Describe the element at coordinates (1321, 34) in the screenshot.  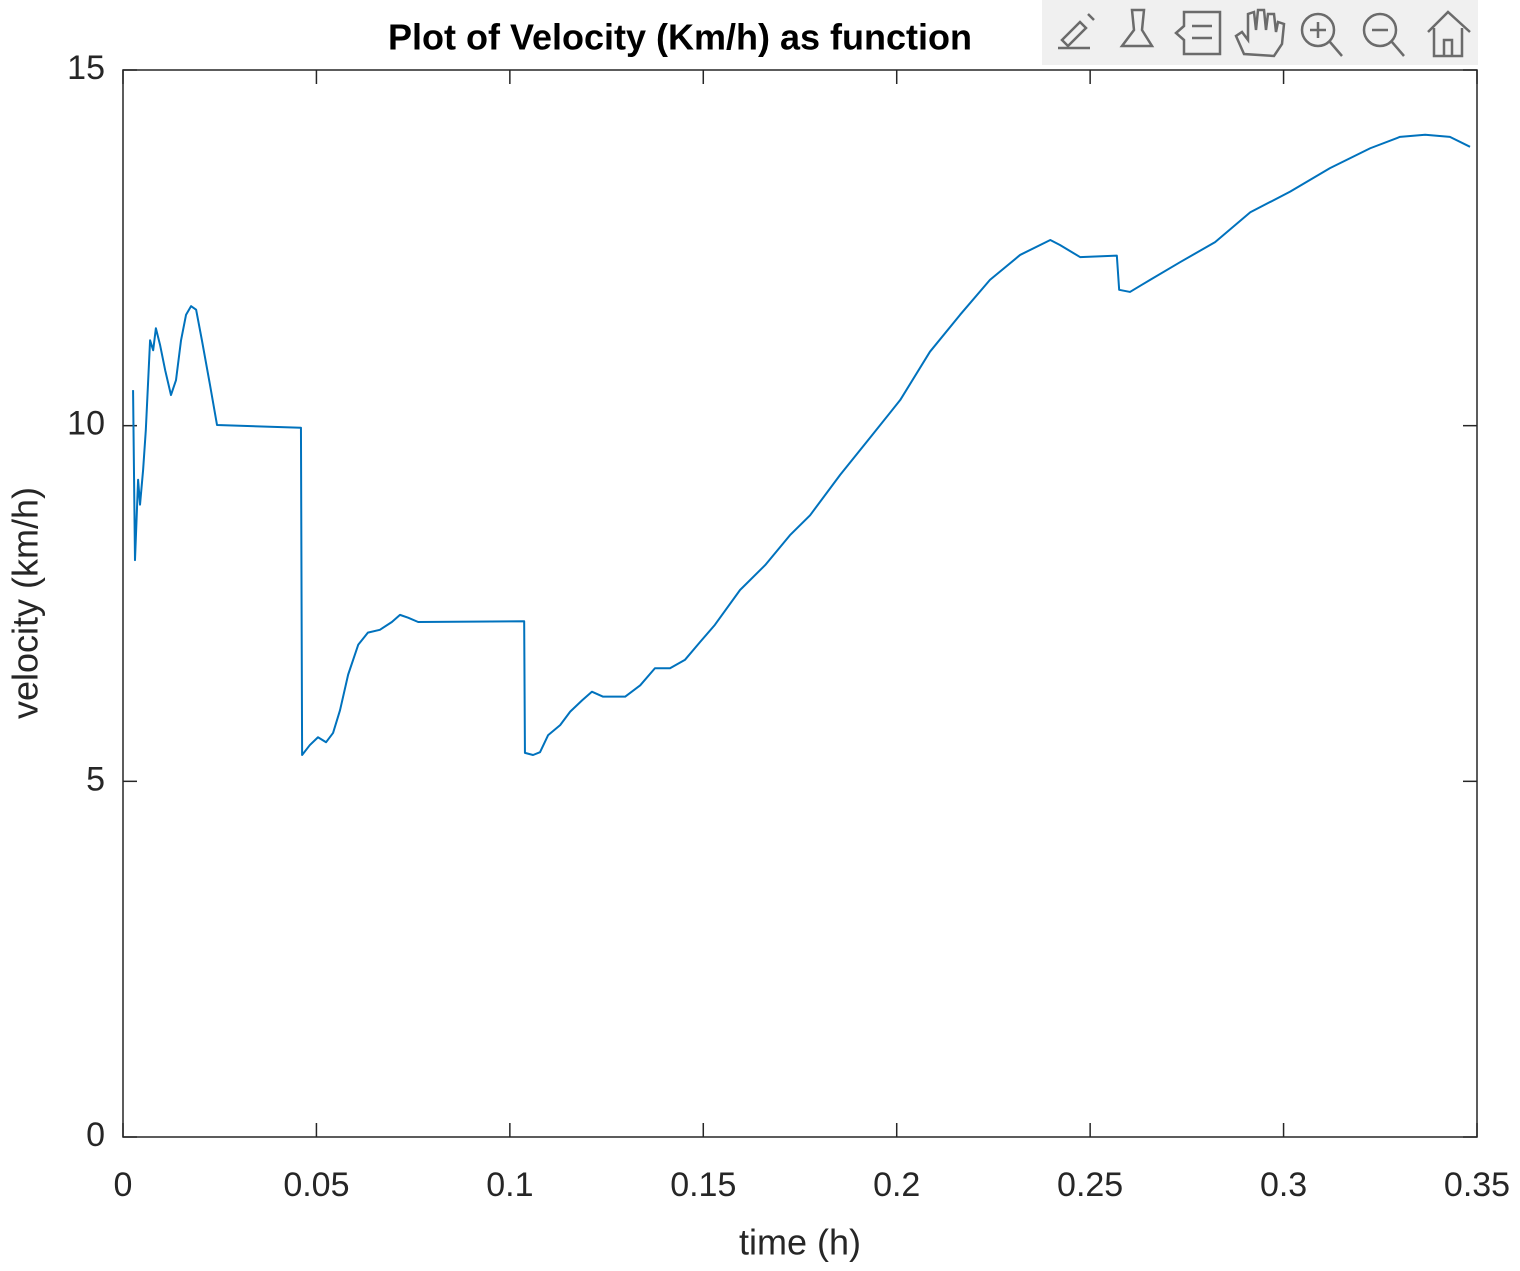
I see `zoom-in-button` at that location.